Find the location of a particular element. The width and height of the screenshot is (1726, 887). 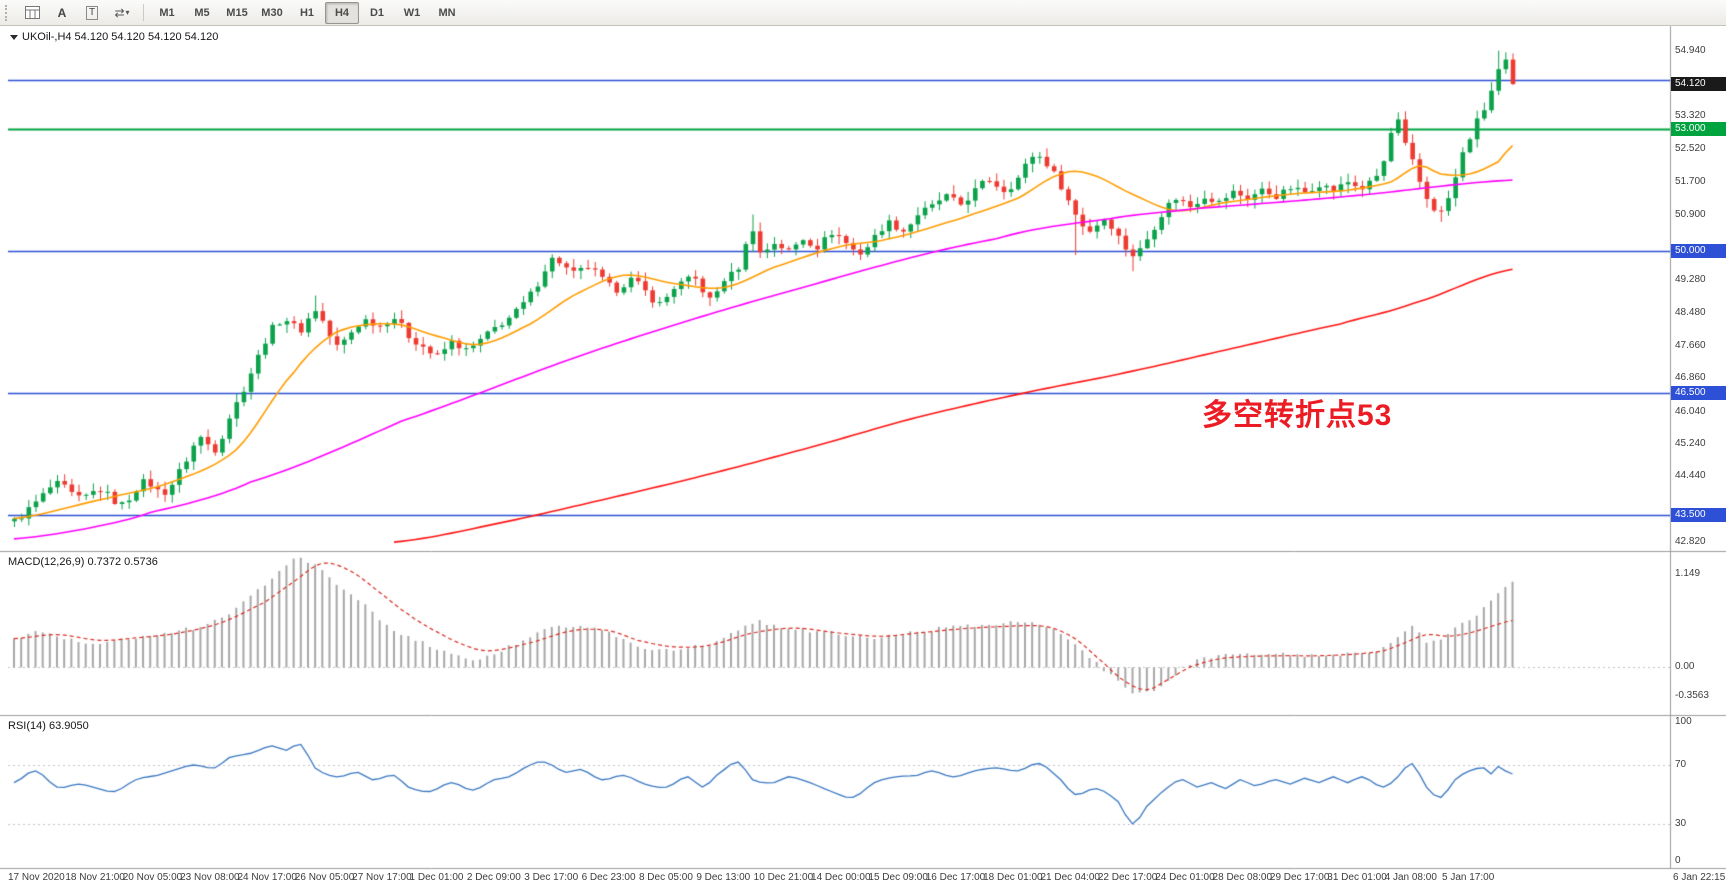

macd-tick: -0.3563 is located at coordinates (1692, 696).